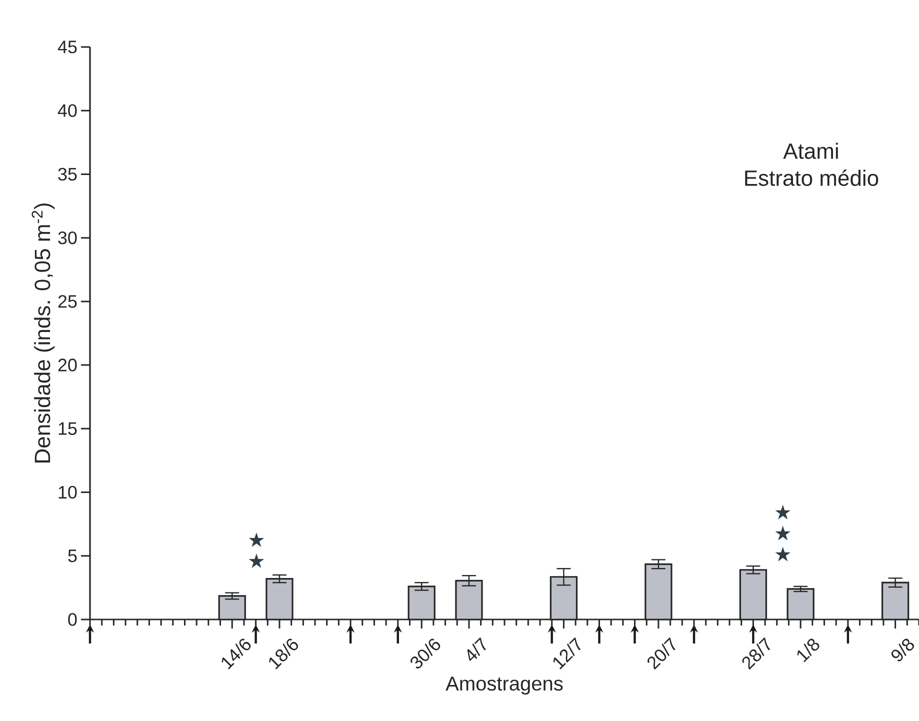  What do you see at coordinates (808, 650) in the screenshot?
I see `x-tick-label: 1/8` at bounding box center [808, 650].